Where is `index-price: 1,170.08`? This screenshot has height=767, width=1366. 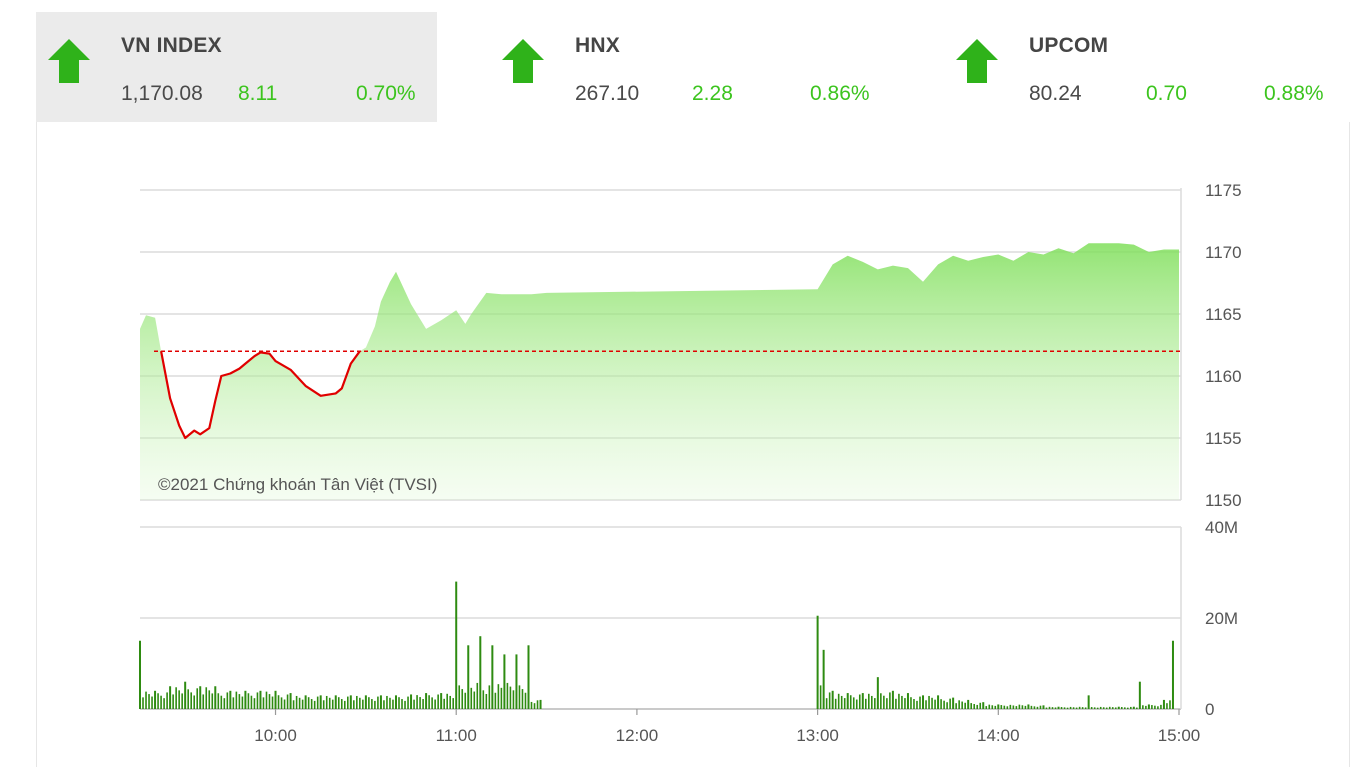
index-price: 1,170.08 is located at coordinates (162, 93).